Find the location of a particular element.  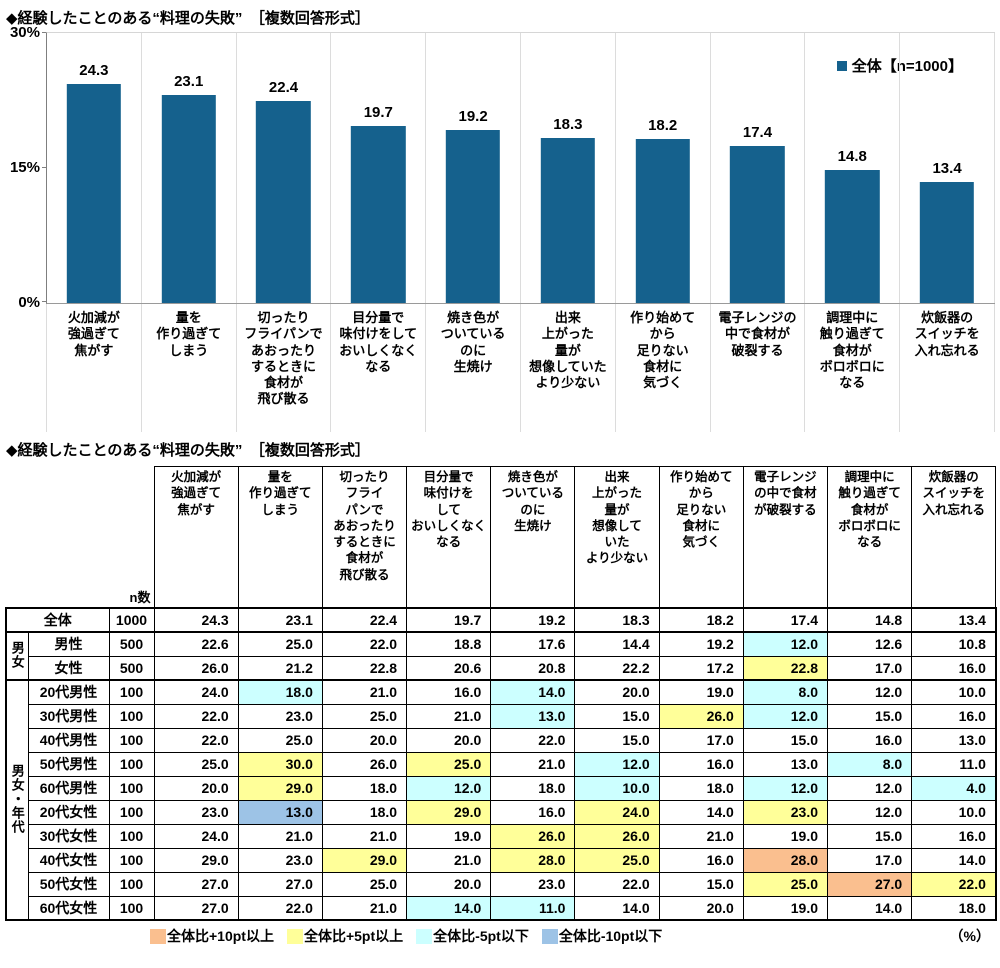

category-label: 火加減が 強過ぎて 焦がす is located at coordinates (94, 368).